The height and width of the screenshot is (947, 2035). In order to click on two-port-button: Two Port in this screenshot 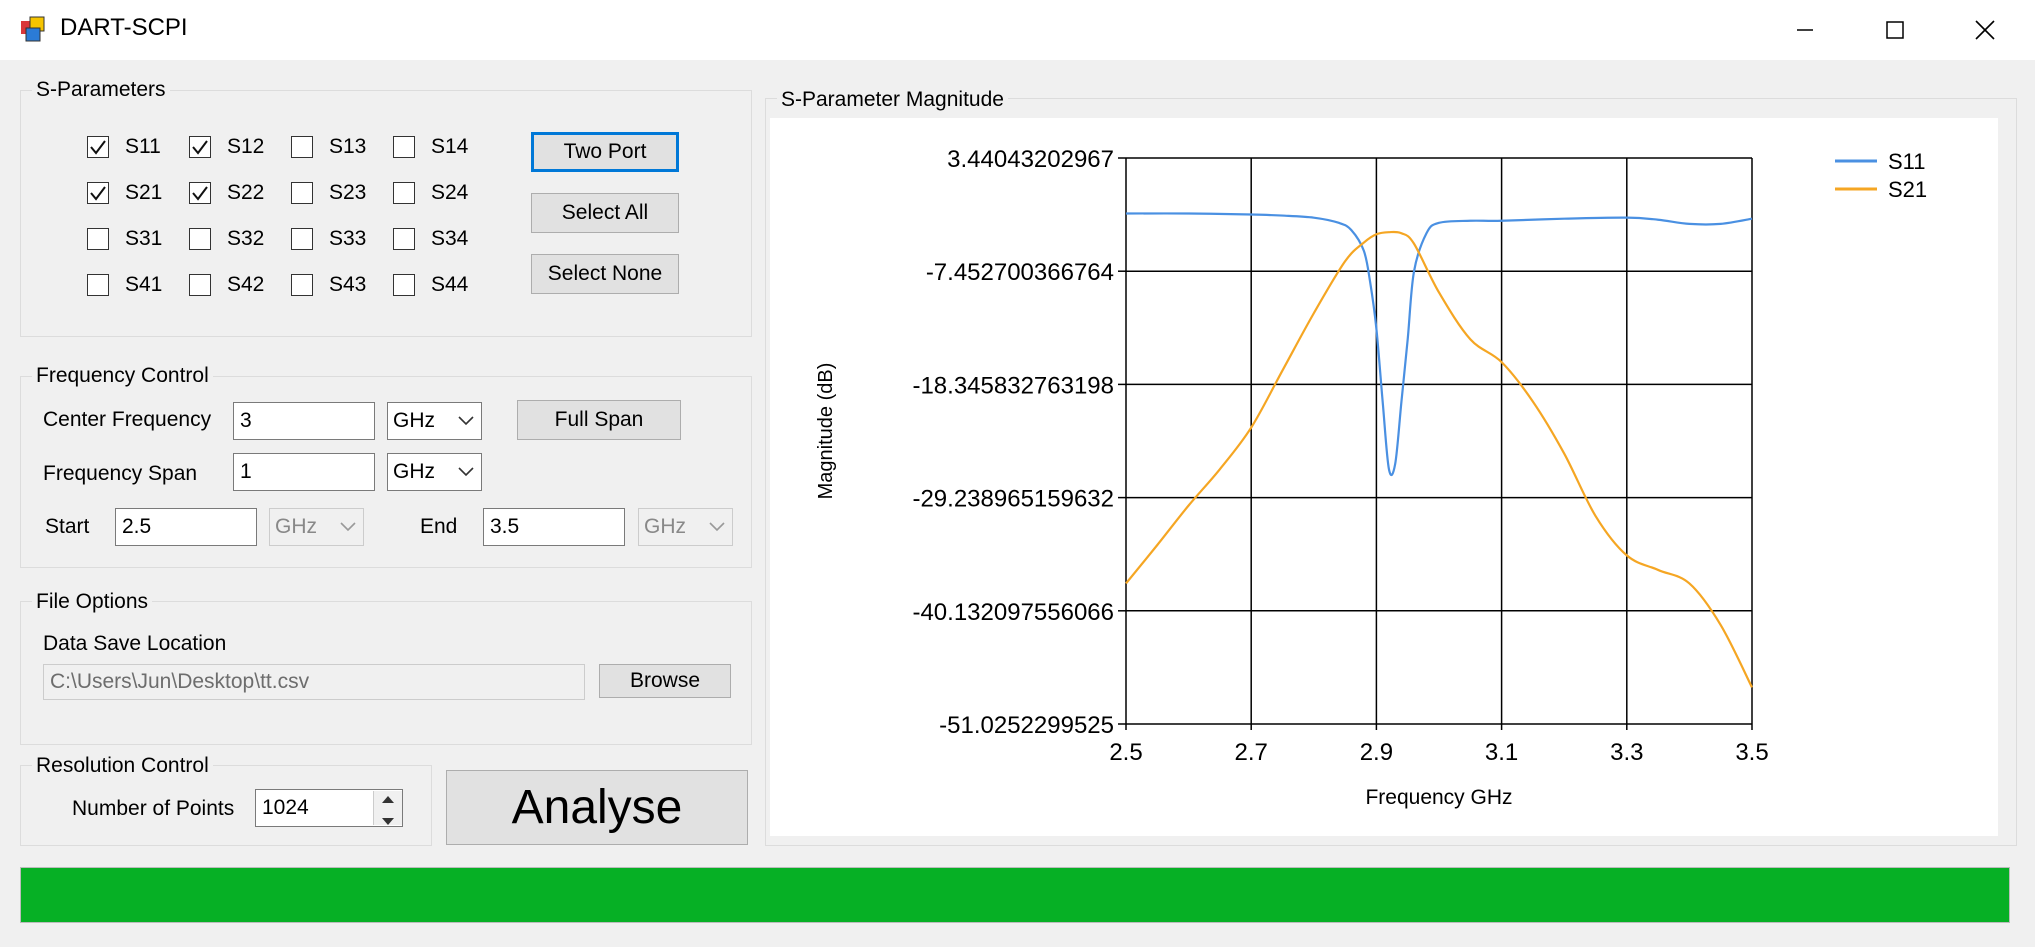, I will do `click(605, 152)`.